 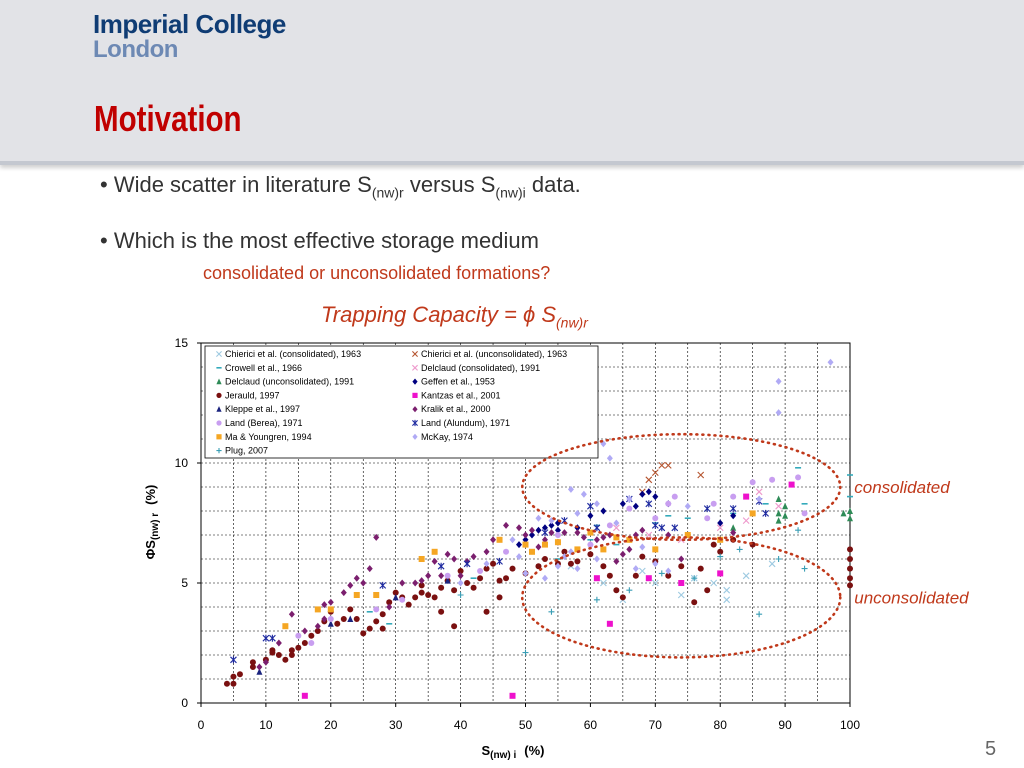 I want to click on legend-entry: Kralik et al., 2000, so click(x=451, y=409).